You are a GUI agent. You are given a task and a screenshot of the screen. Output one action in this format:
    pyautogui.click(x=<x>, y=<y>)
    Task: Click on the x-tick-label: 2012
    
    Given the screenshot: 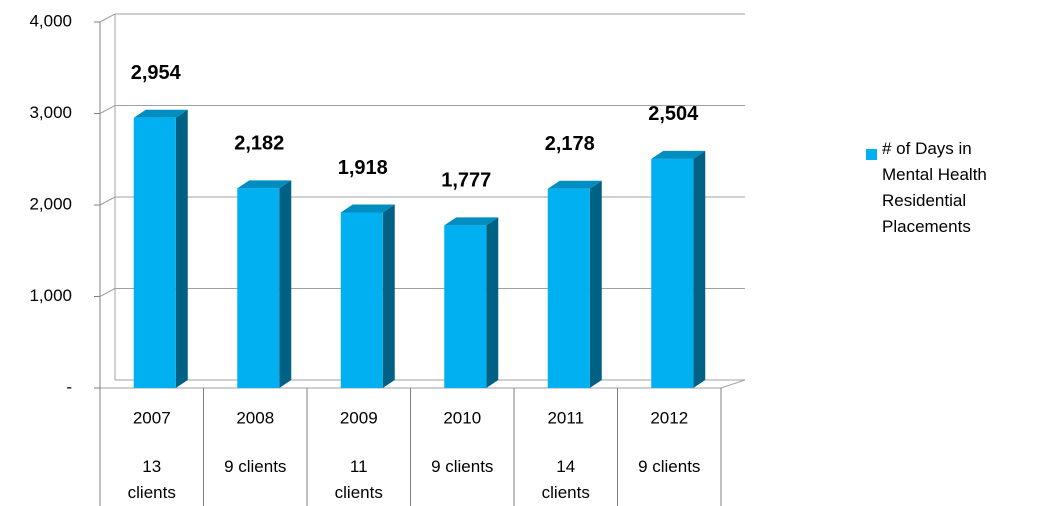 What is the action you would take?
    pyautogui.click(x=669, y=417)
    